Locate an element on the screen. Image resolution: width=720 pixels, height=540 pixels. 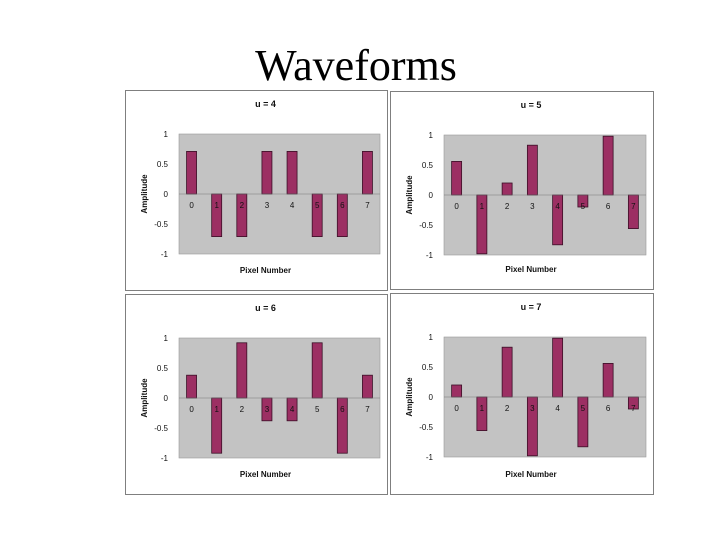
slide-title-text: Waveforms is located at coordinates (356, 65).